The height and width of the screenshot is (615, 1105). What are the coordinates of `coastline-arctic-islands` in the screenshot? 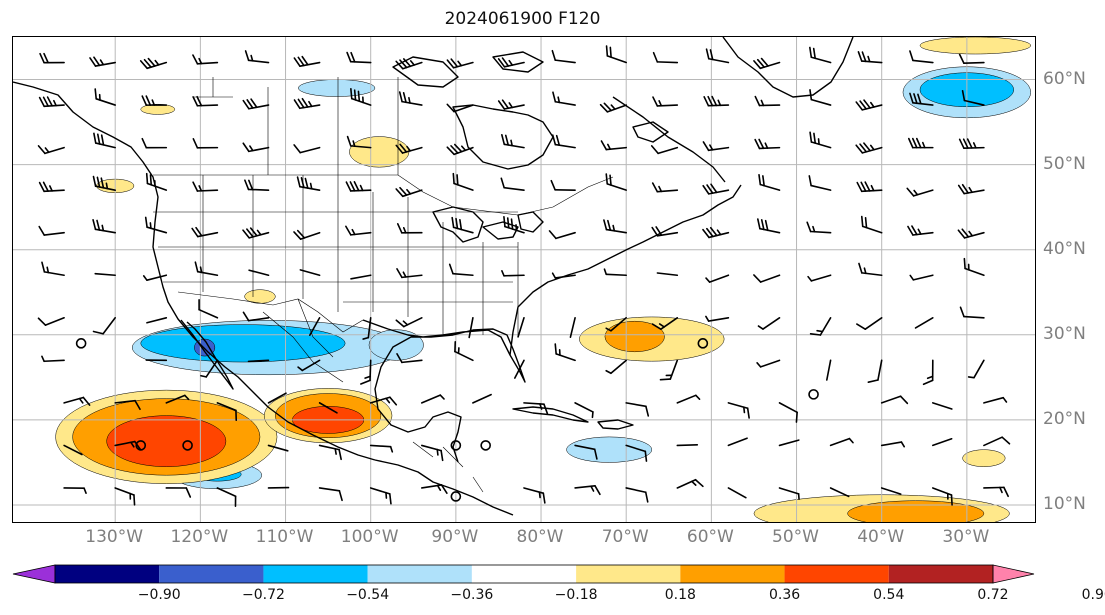 It's located at (530, 97).